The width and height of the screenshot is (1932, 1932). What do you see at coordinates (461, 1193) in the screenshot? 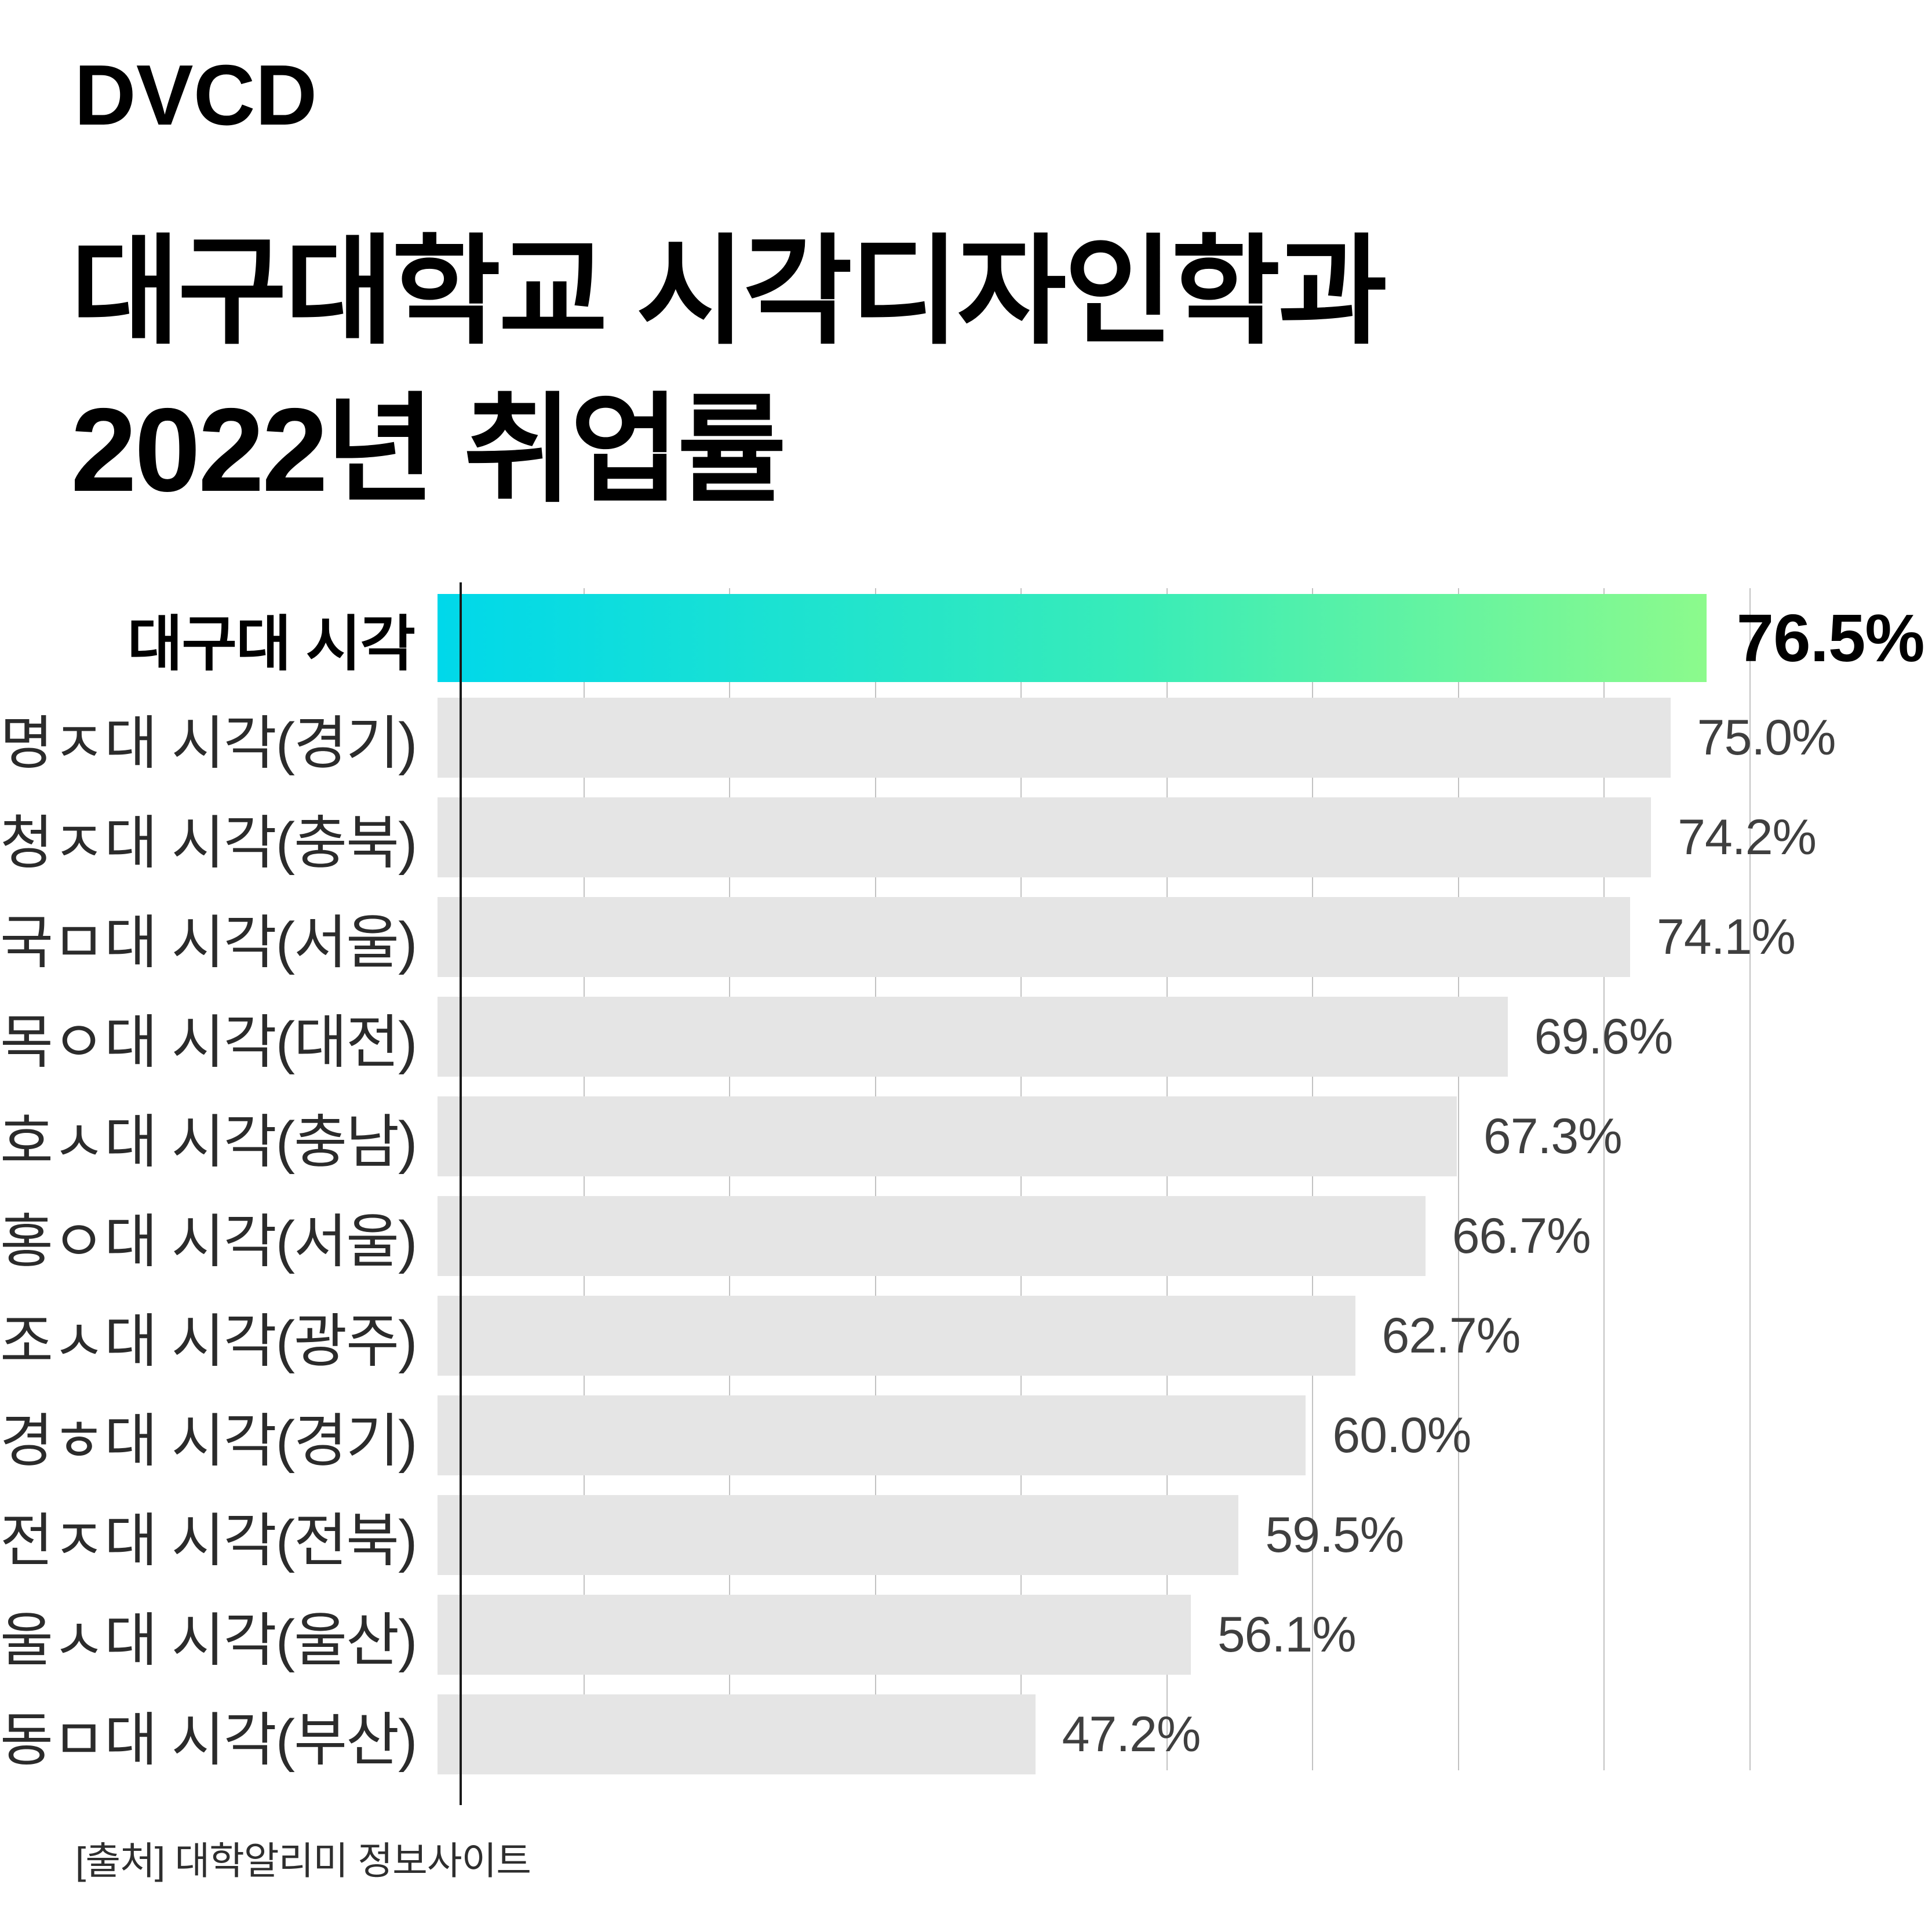
I see `axis-line` at bounding box center [461, 1193].